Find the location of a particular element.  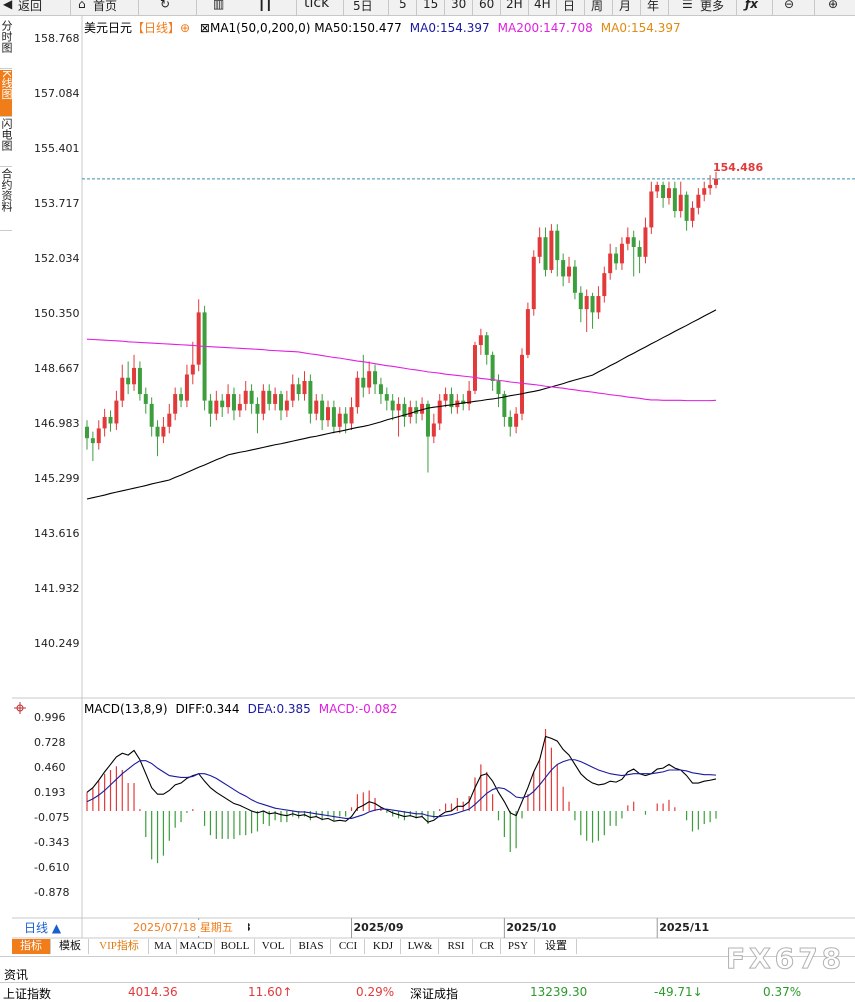

more-button: 更多 is located at coordinates (712, 6).